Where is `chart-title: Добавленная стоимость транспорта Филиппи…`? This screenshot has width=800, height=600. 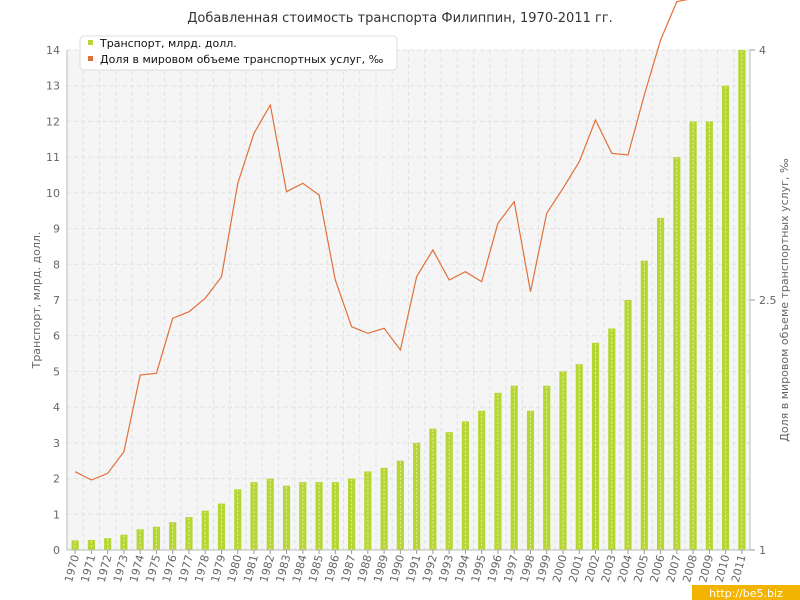
chart-title: Добавленная стоимость транспорта Филиппи… is located at coordinates (400, 18).